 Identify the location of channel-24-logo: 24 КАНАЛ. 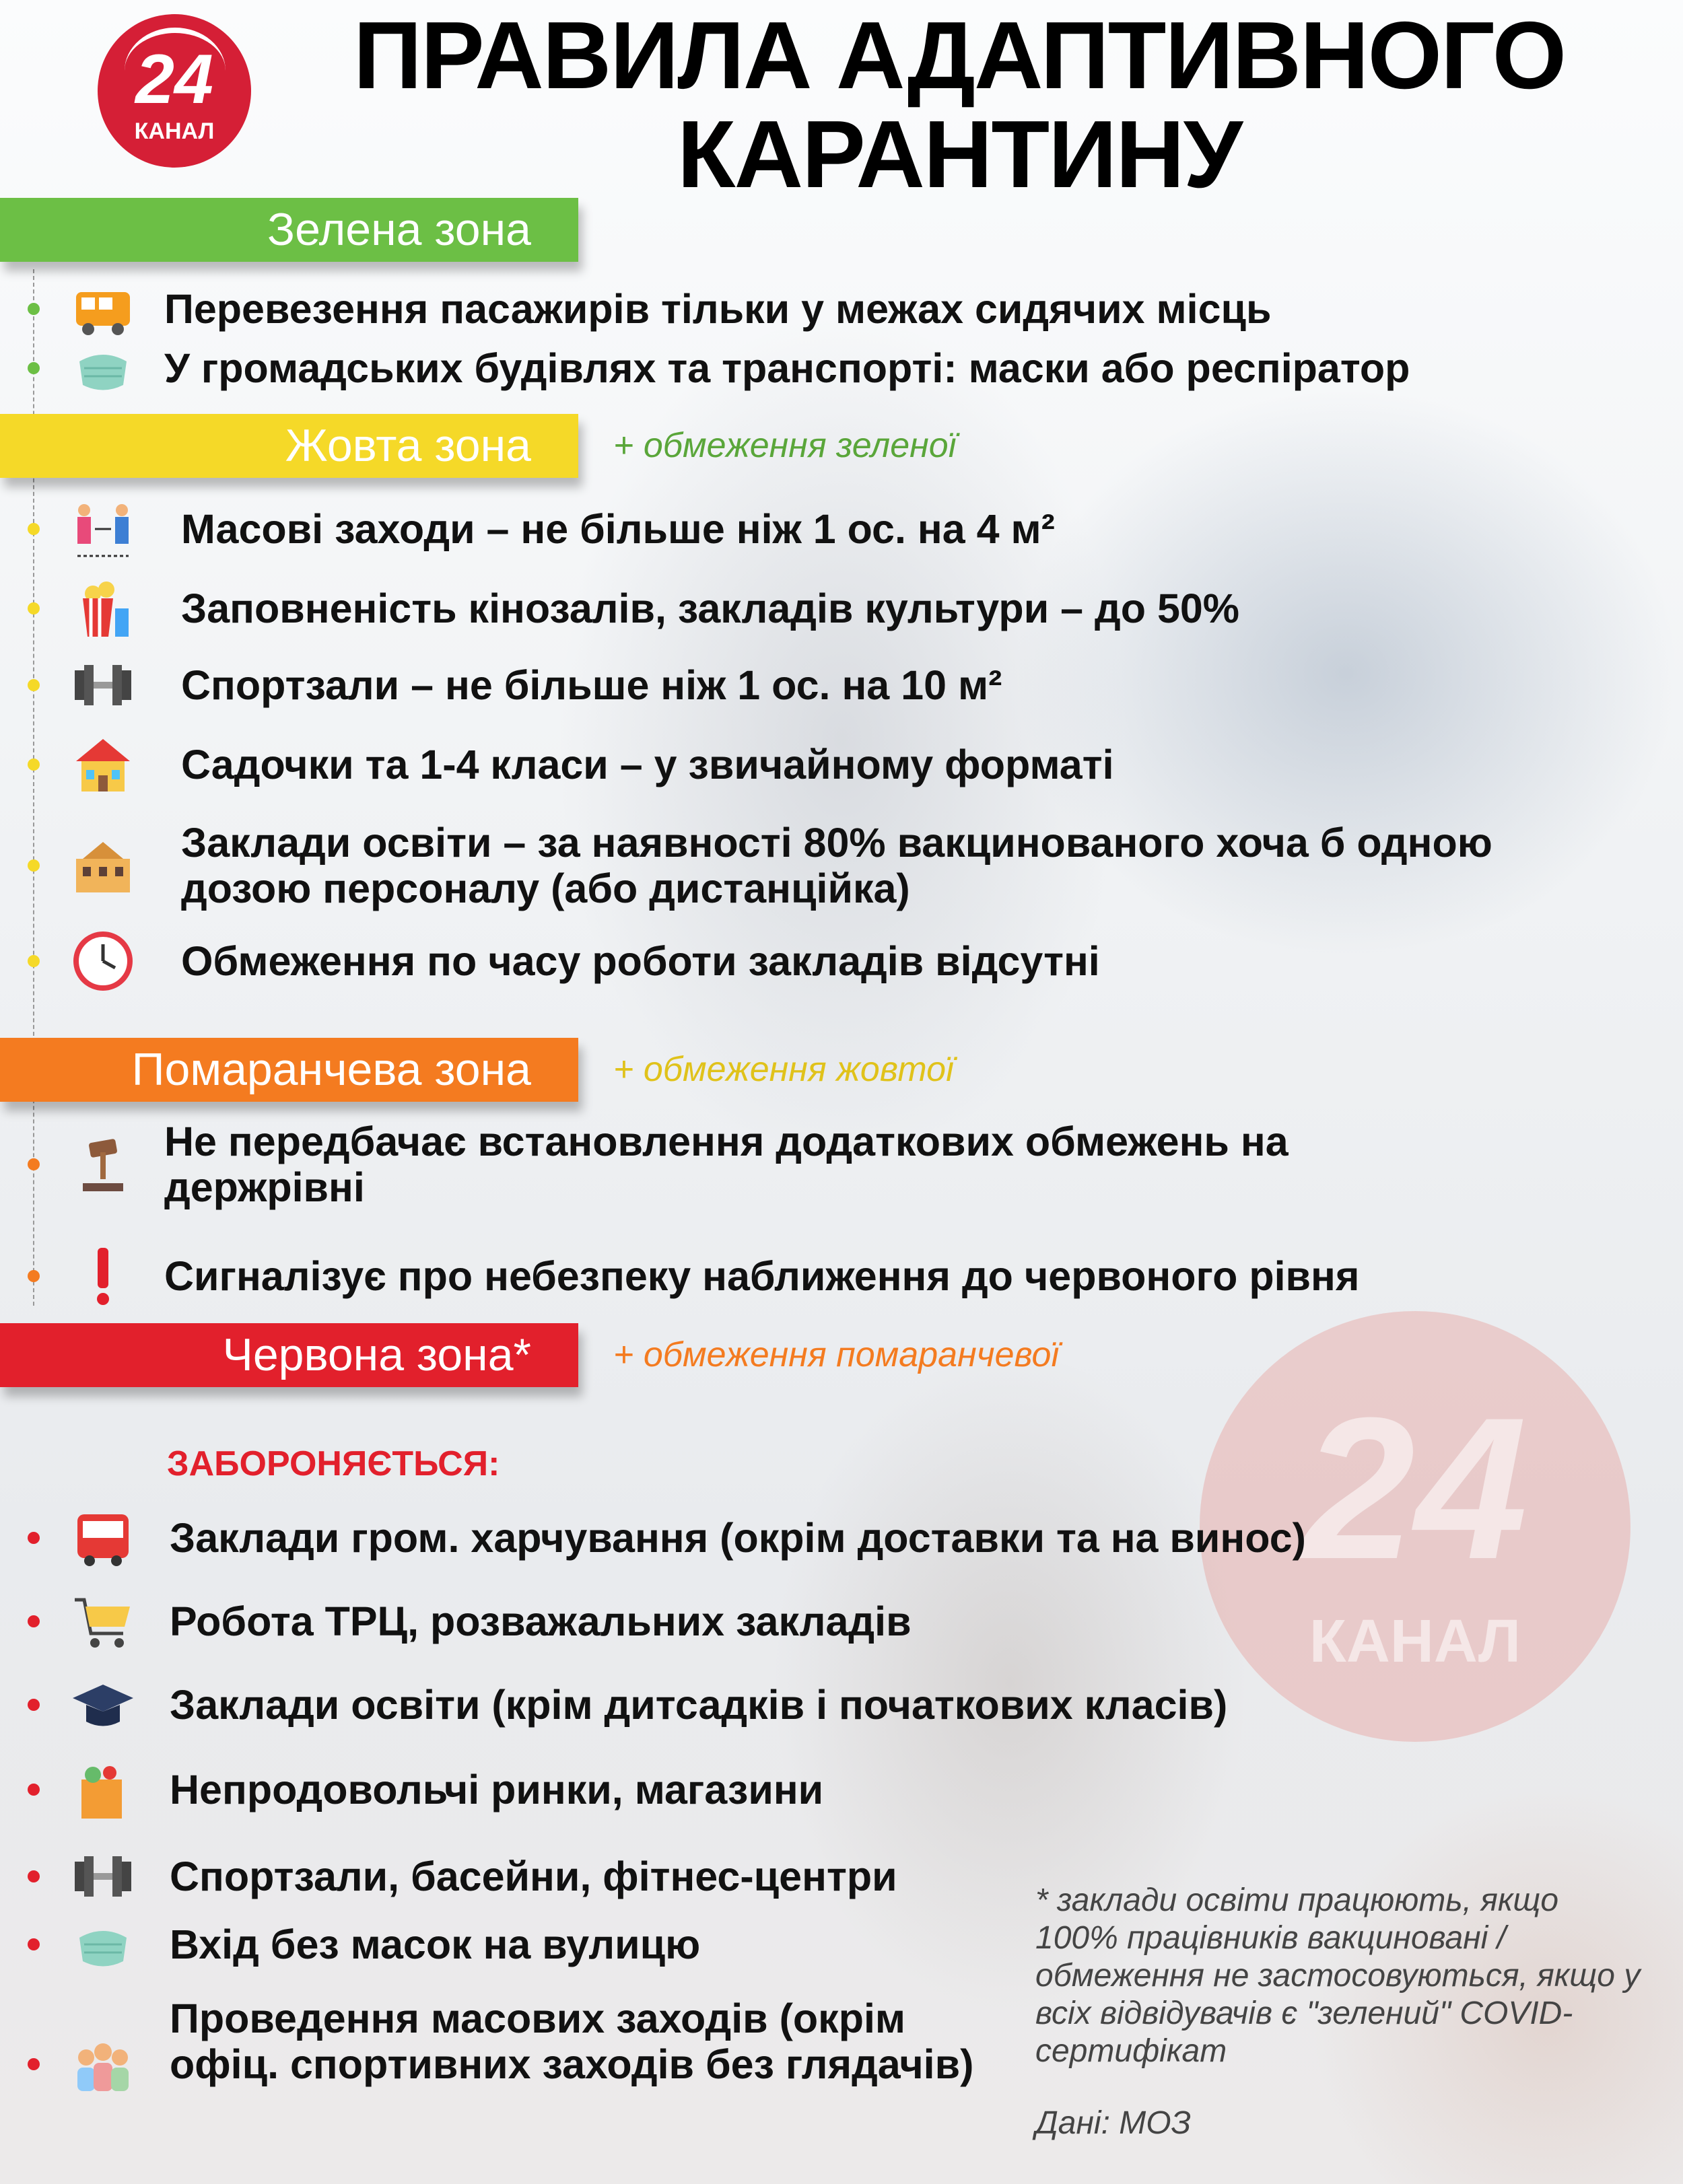
(175, 91).